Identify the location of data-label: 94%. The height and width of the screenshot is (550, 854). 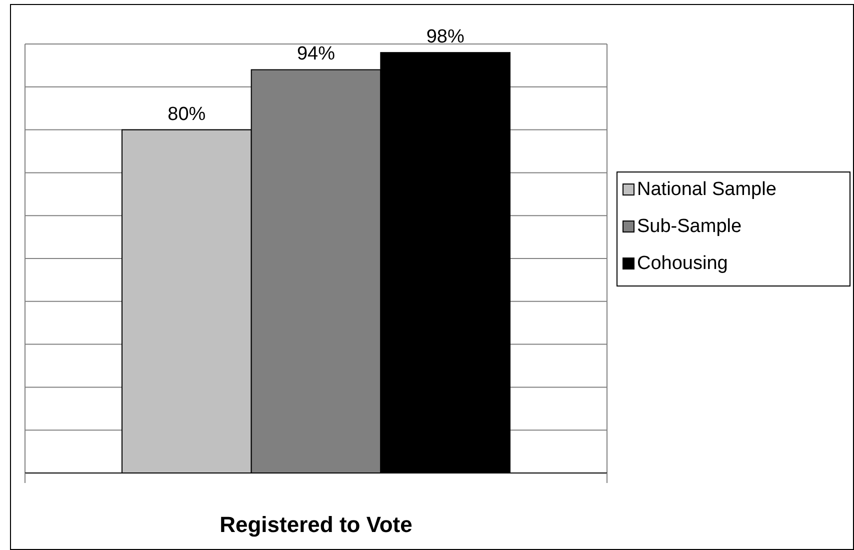
(316, 54).